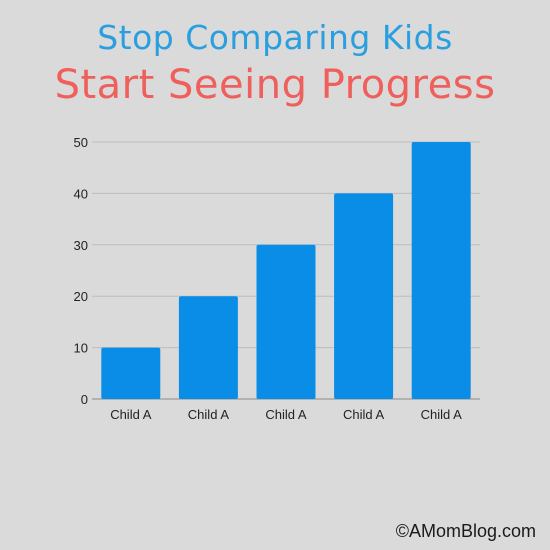 The image size is (550, 550). What do you see at coordinates (465, 531) in the screenshot?
I see `copyright-watermark: ©AMomBlog.com` at bounding box center [465, 531].